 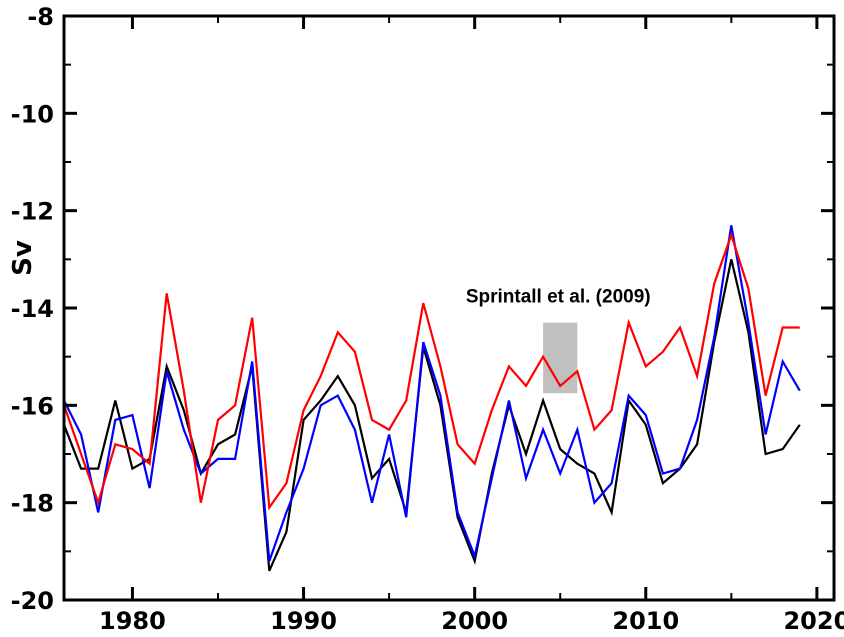 I want to click on x-tick-label: 2010, so click(x=645, y=621).